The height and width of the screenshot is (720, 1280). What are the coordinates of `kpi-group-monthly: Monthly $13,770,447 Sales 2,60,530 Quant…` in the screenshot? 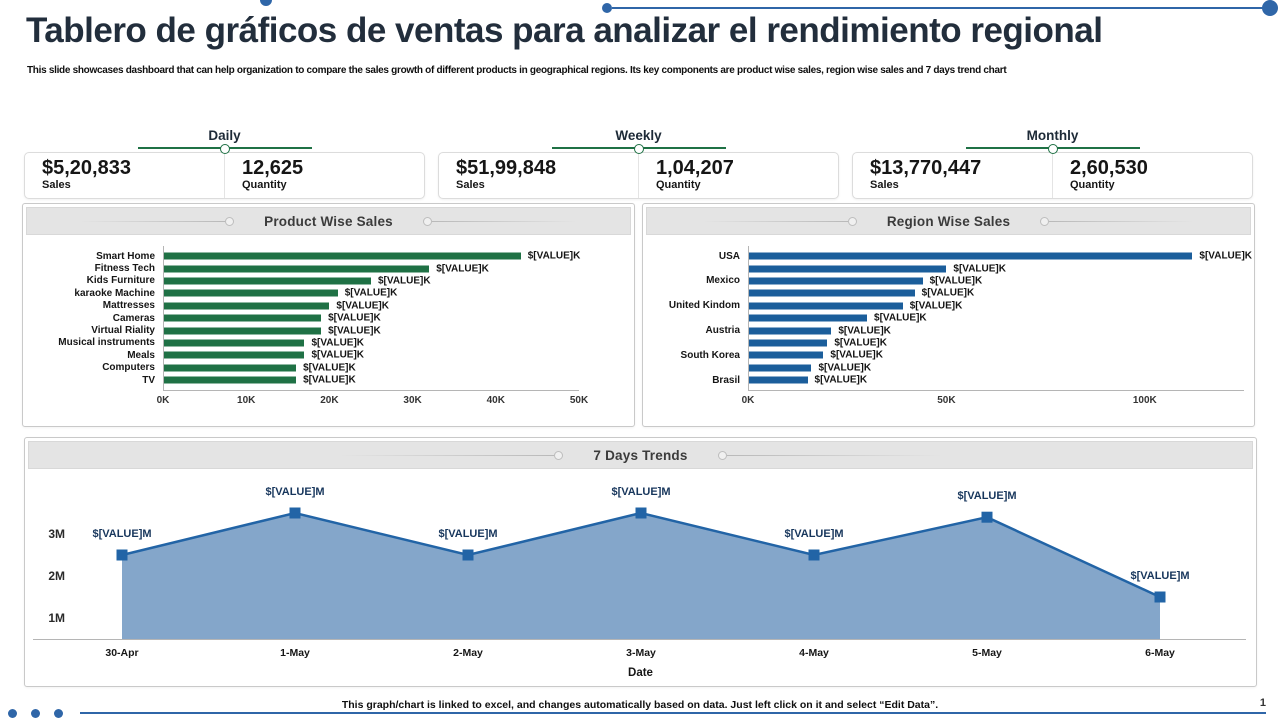 It's located at (1052, 163).